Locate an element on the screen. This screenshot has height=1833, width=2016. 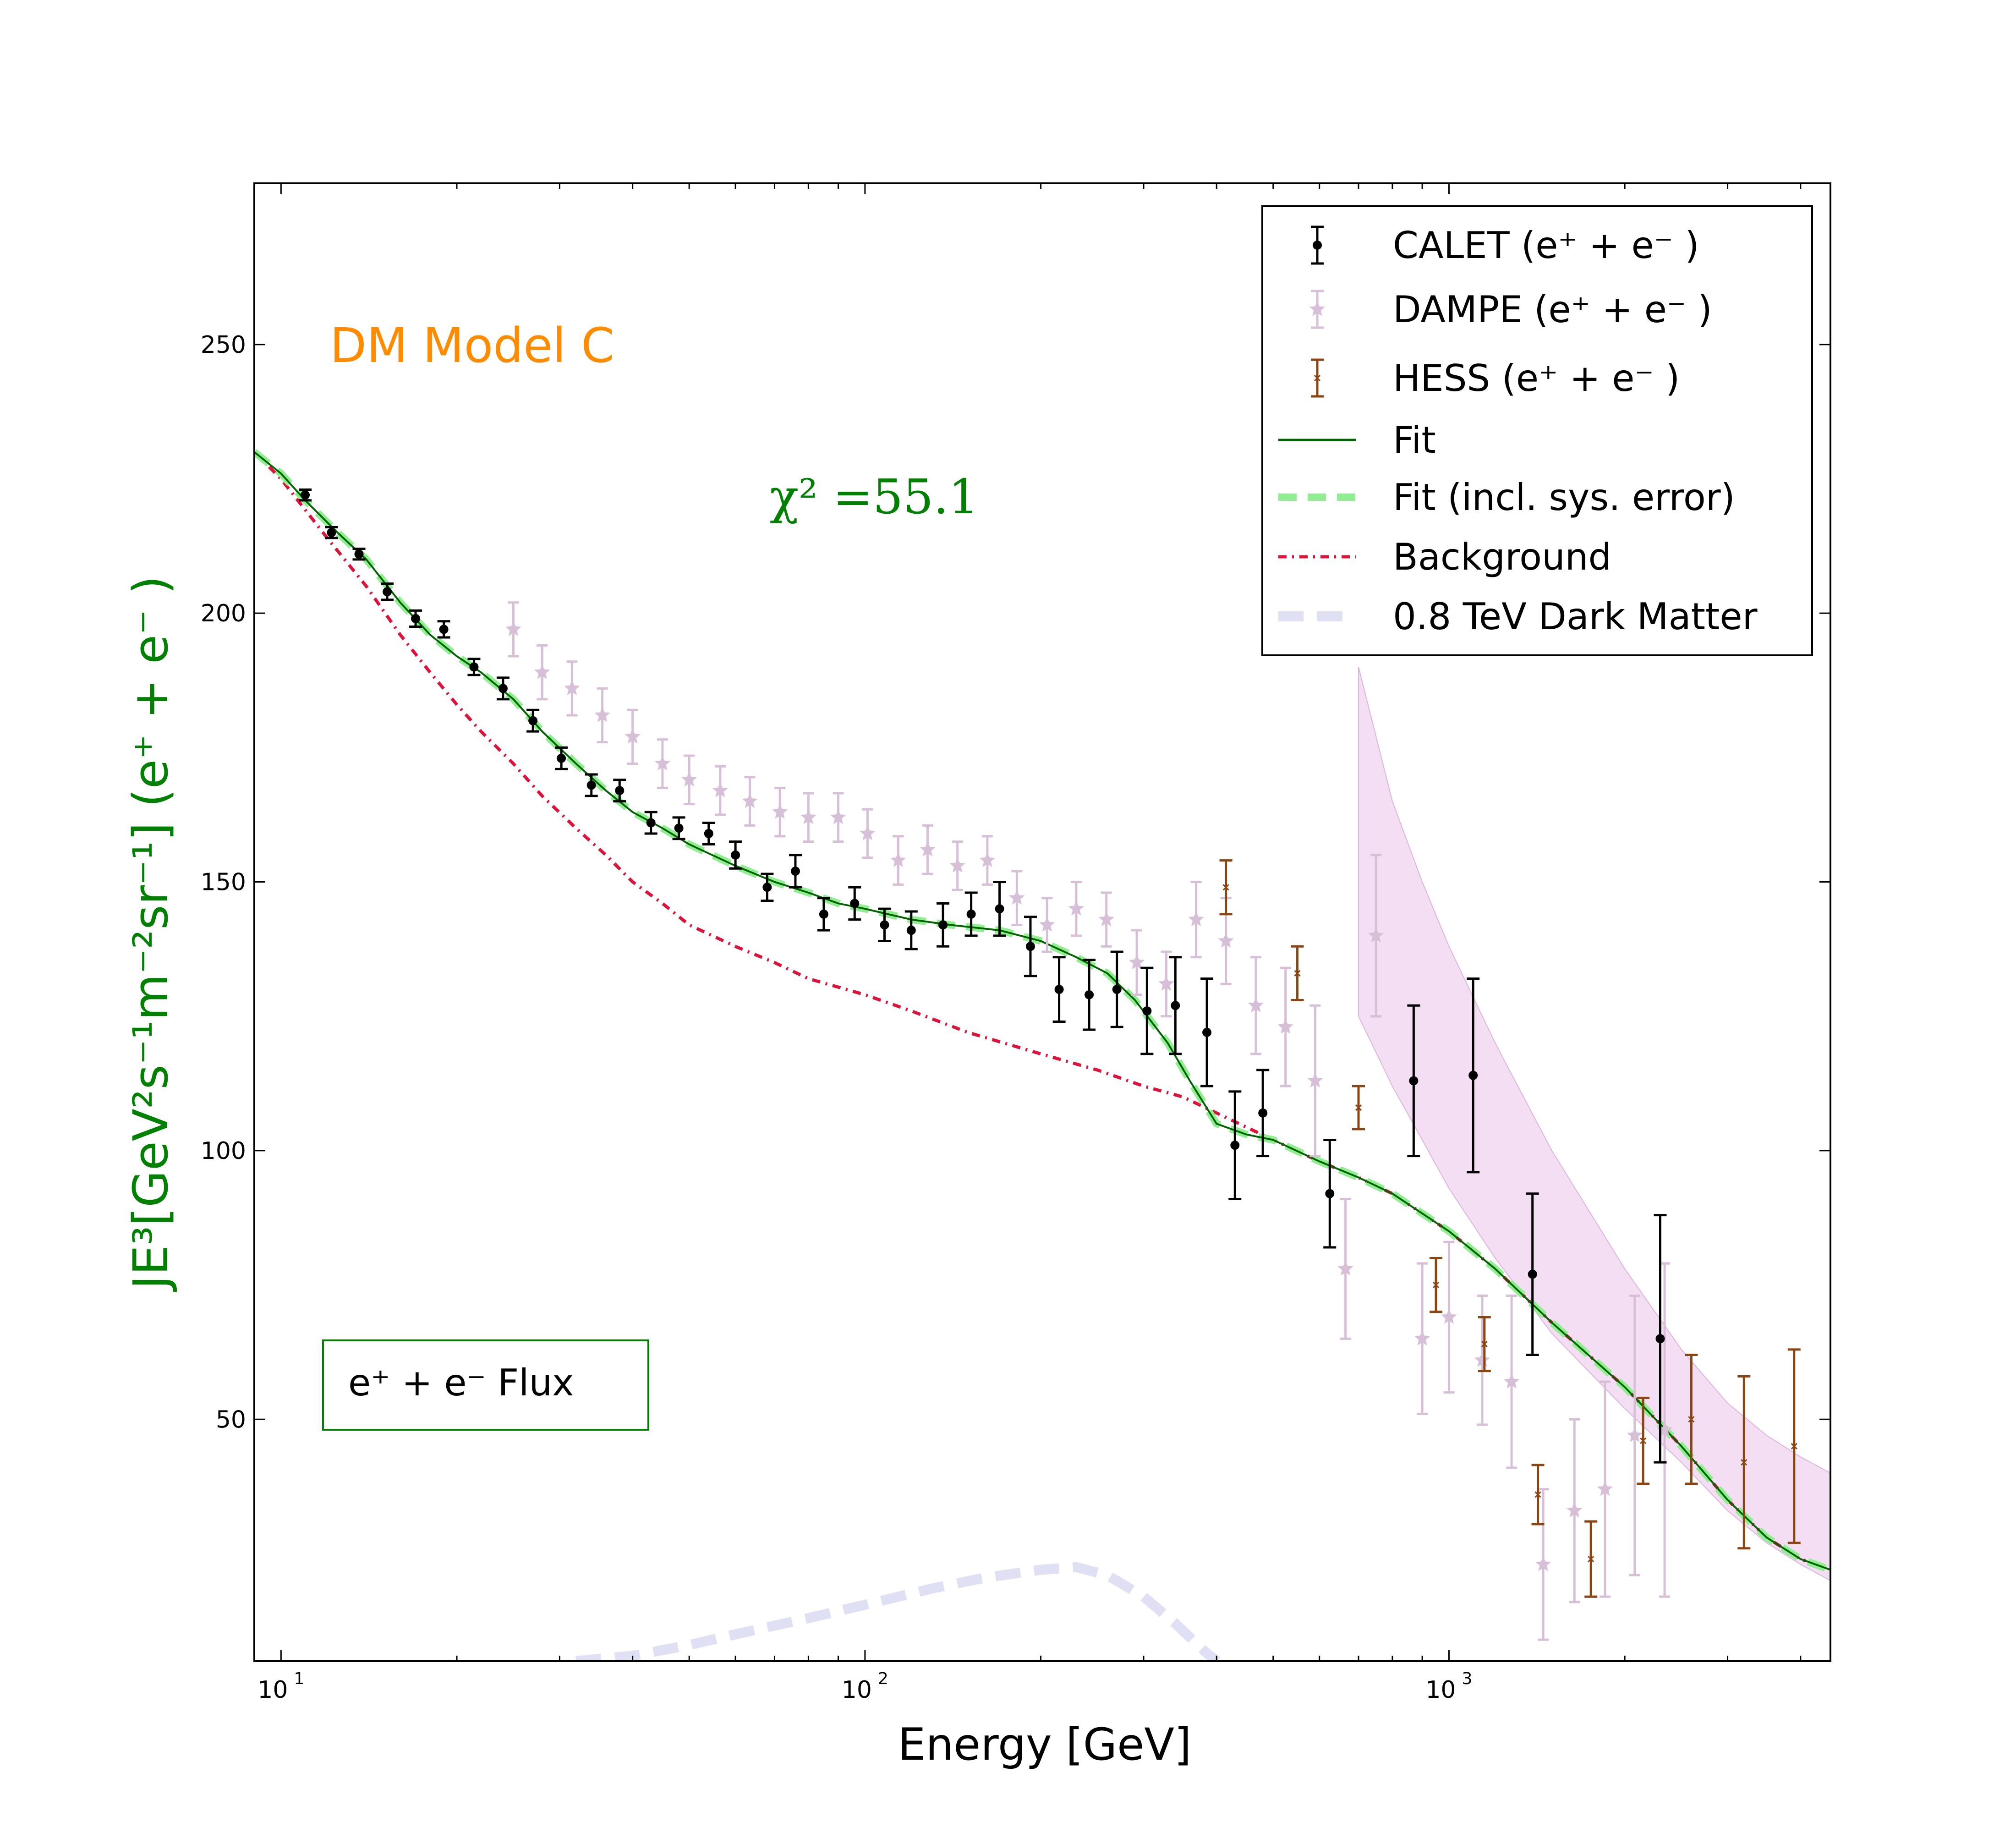
legend-entry-label: 0.8 TeV Dark Matter is located at coordinates (1575, 616).